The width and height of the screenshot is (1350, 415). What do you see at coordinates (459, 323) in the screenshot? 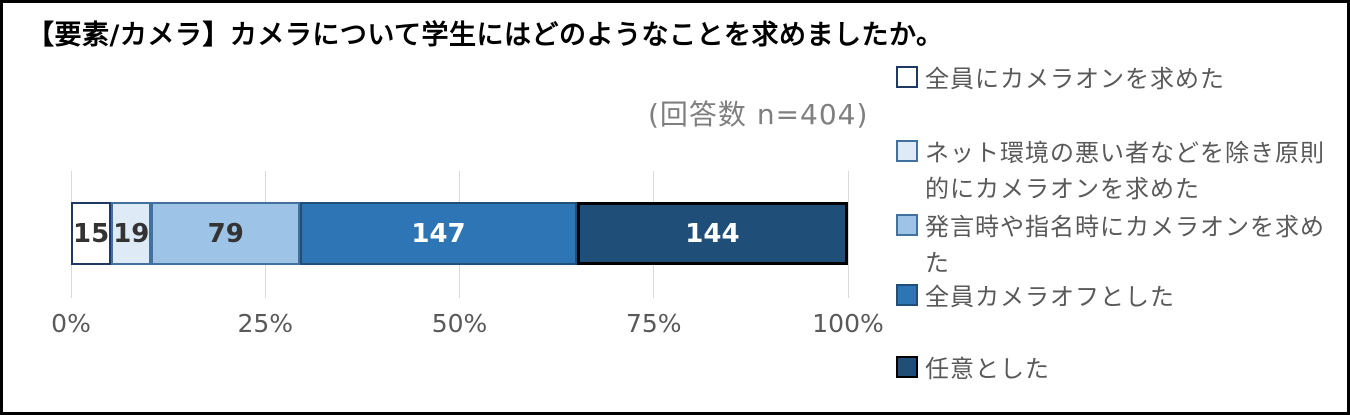
I see `x-tick-label: 50%` at bounding box center [459, 323].